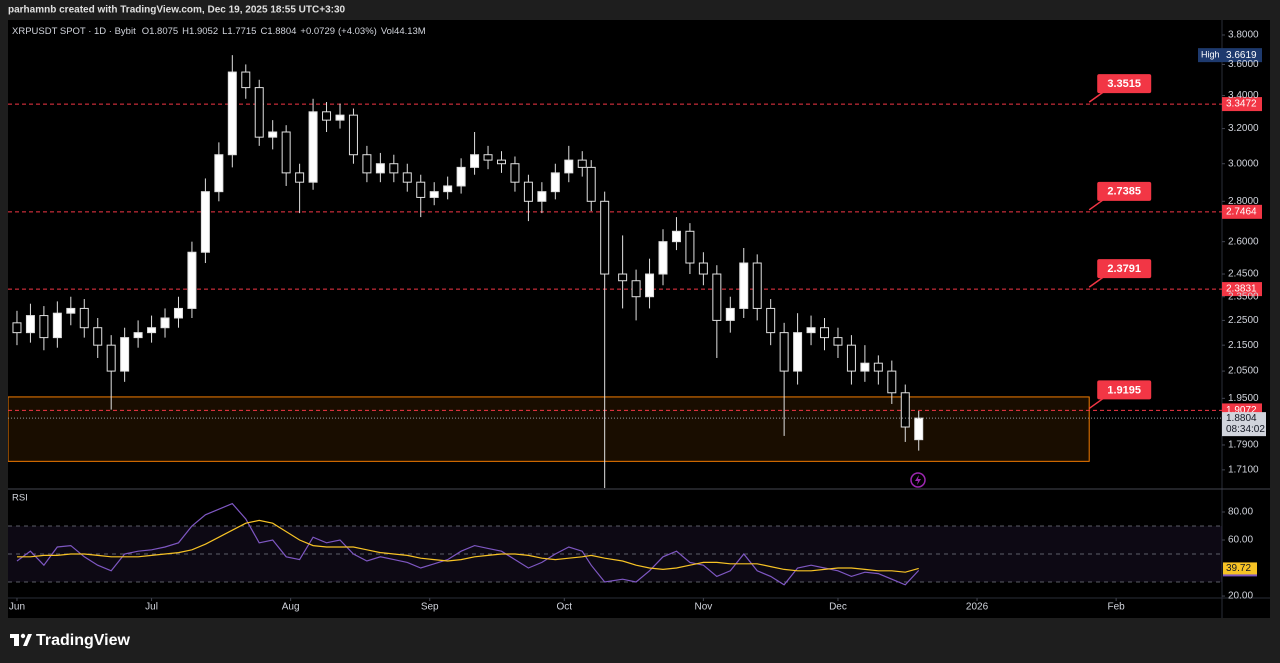  Describe the element at coordinates (1242, 55) in the screenshot. I see `high-badge` at that location.